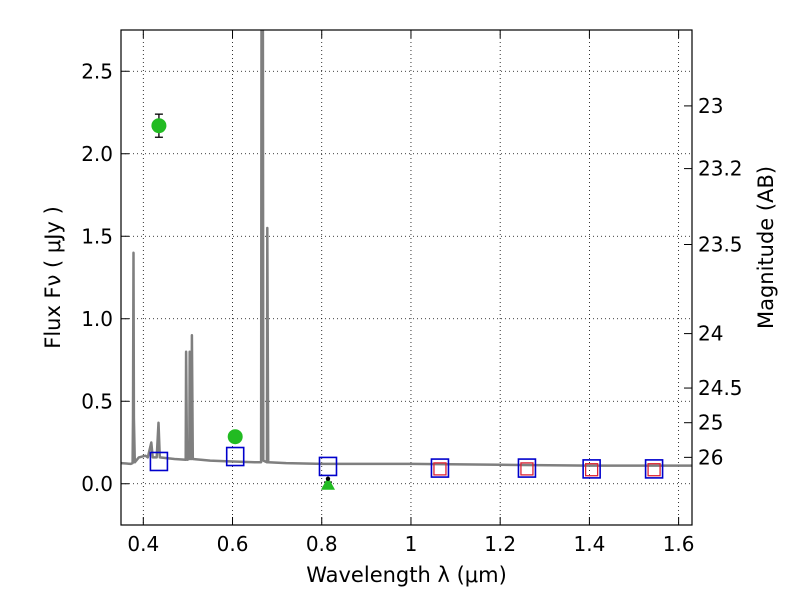 This screenshot has height=600, width=800. I want to click on y-tick-label: 1.5, so click(97, 236).